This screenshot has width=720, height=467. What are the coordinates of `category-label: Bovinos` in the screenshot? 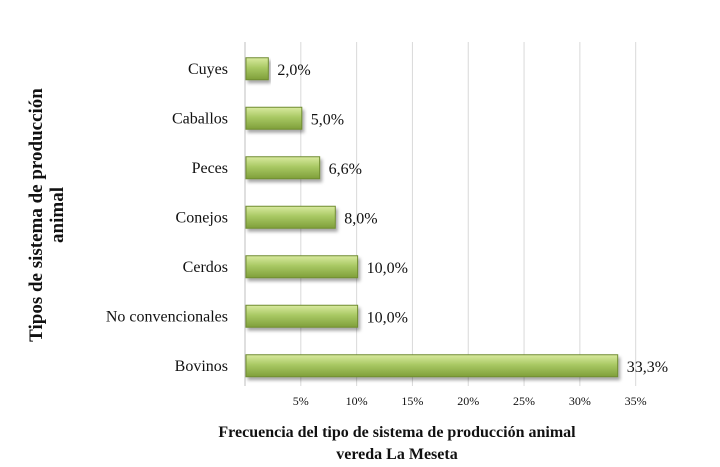 It's located at (201, 366).